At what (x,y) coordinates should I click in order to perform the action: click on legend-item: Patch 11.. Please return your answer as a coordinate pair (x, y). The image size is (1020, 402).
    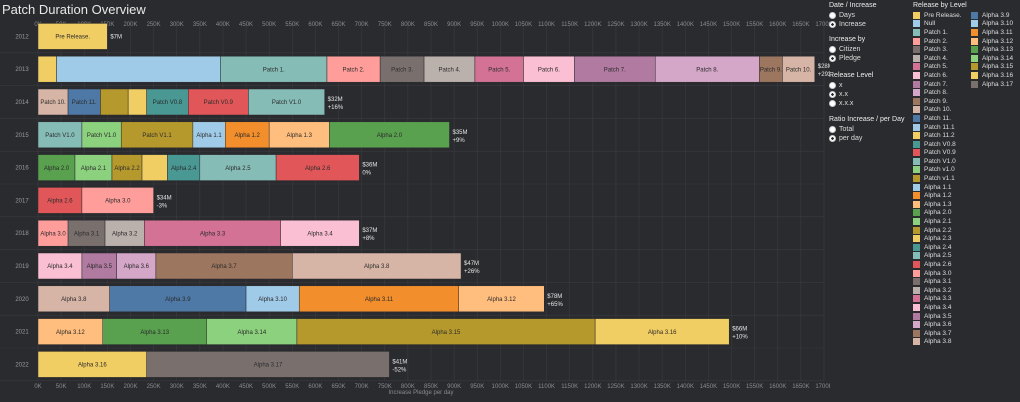
    Looking at the image, I should click on (937, 118).